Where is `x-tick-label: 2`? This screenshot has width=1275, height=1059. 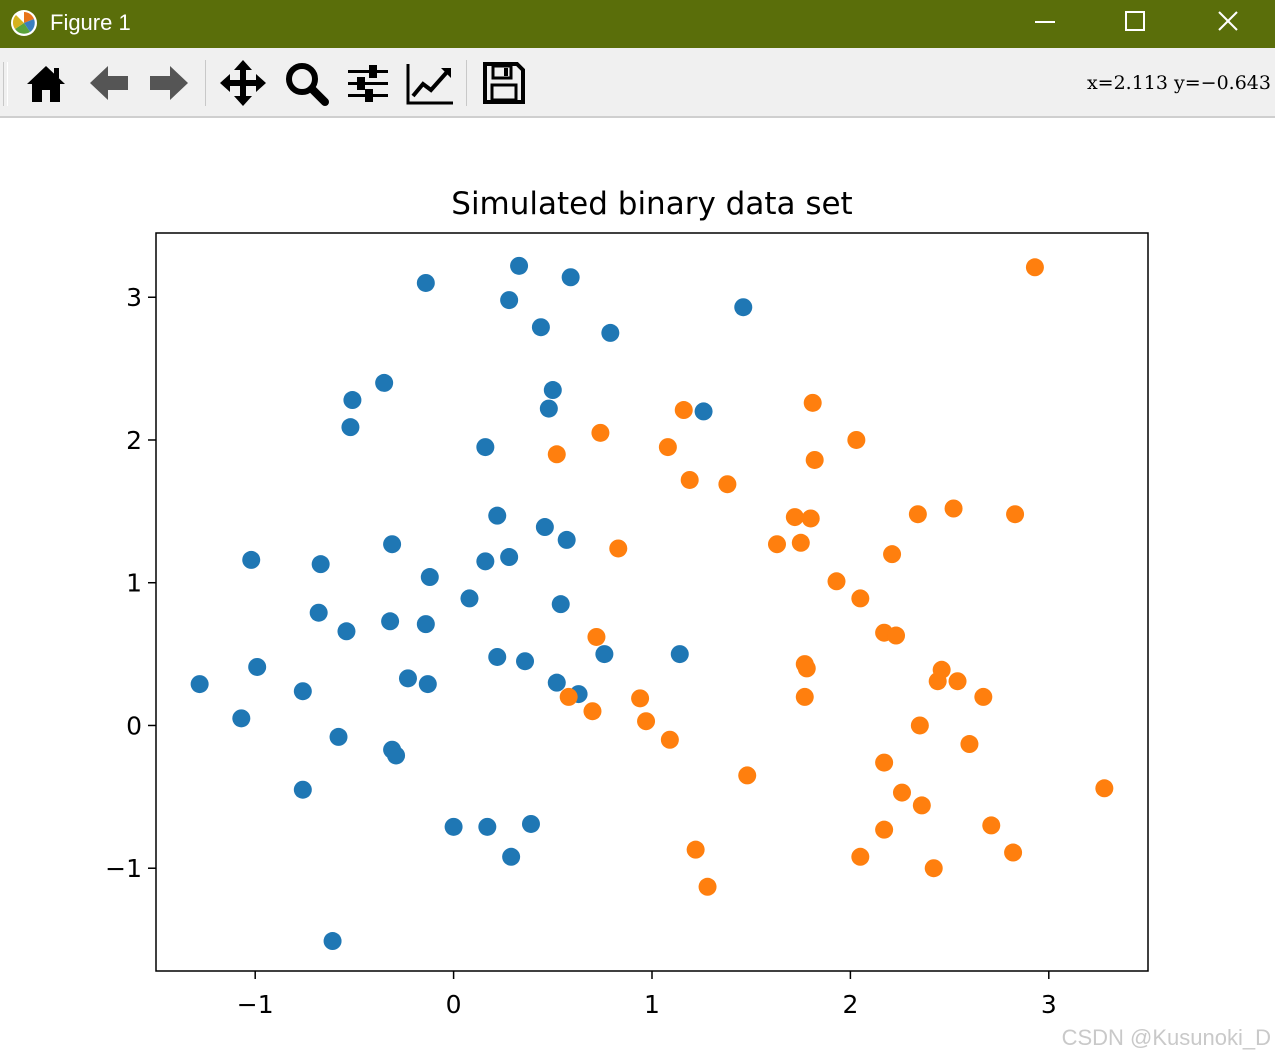
x-tick-label: 2 is located at coordinates (850, 1004).